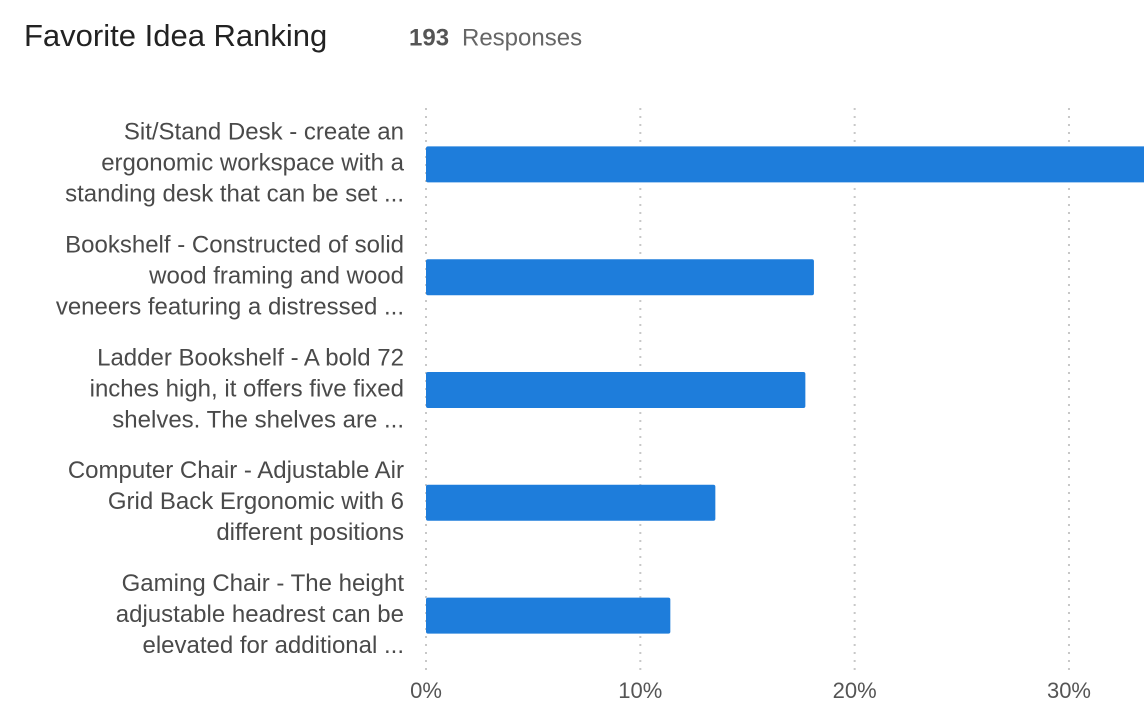 The width and height of the screenshot is (1144, 708). What do you see at coordinates (250, 357) in the screenshot?
I see `category-label: Ladder Bookshelf - A bold 72` at bounding box center [250, 357].